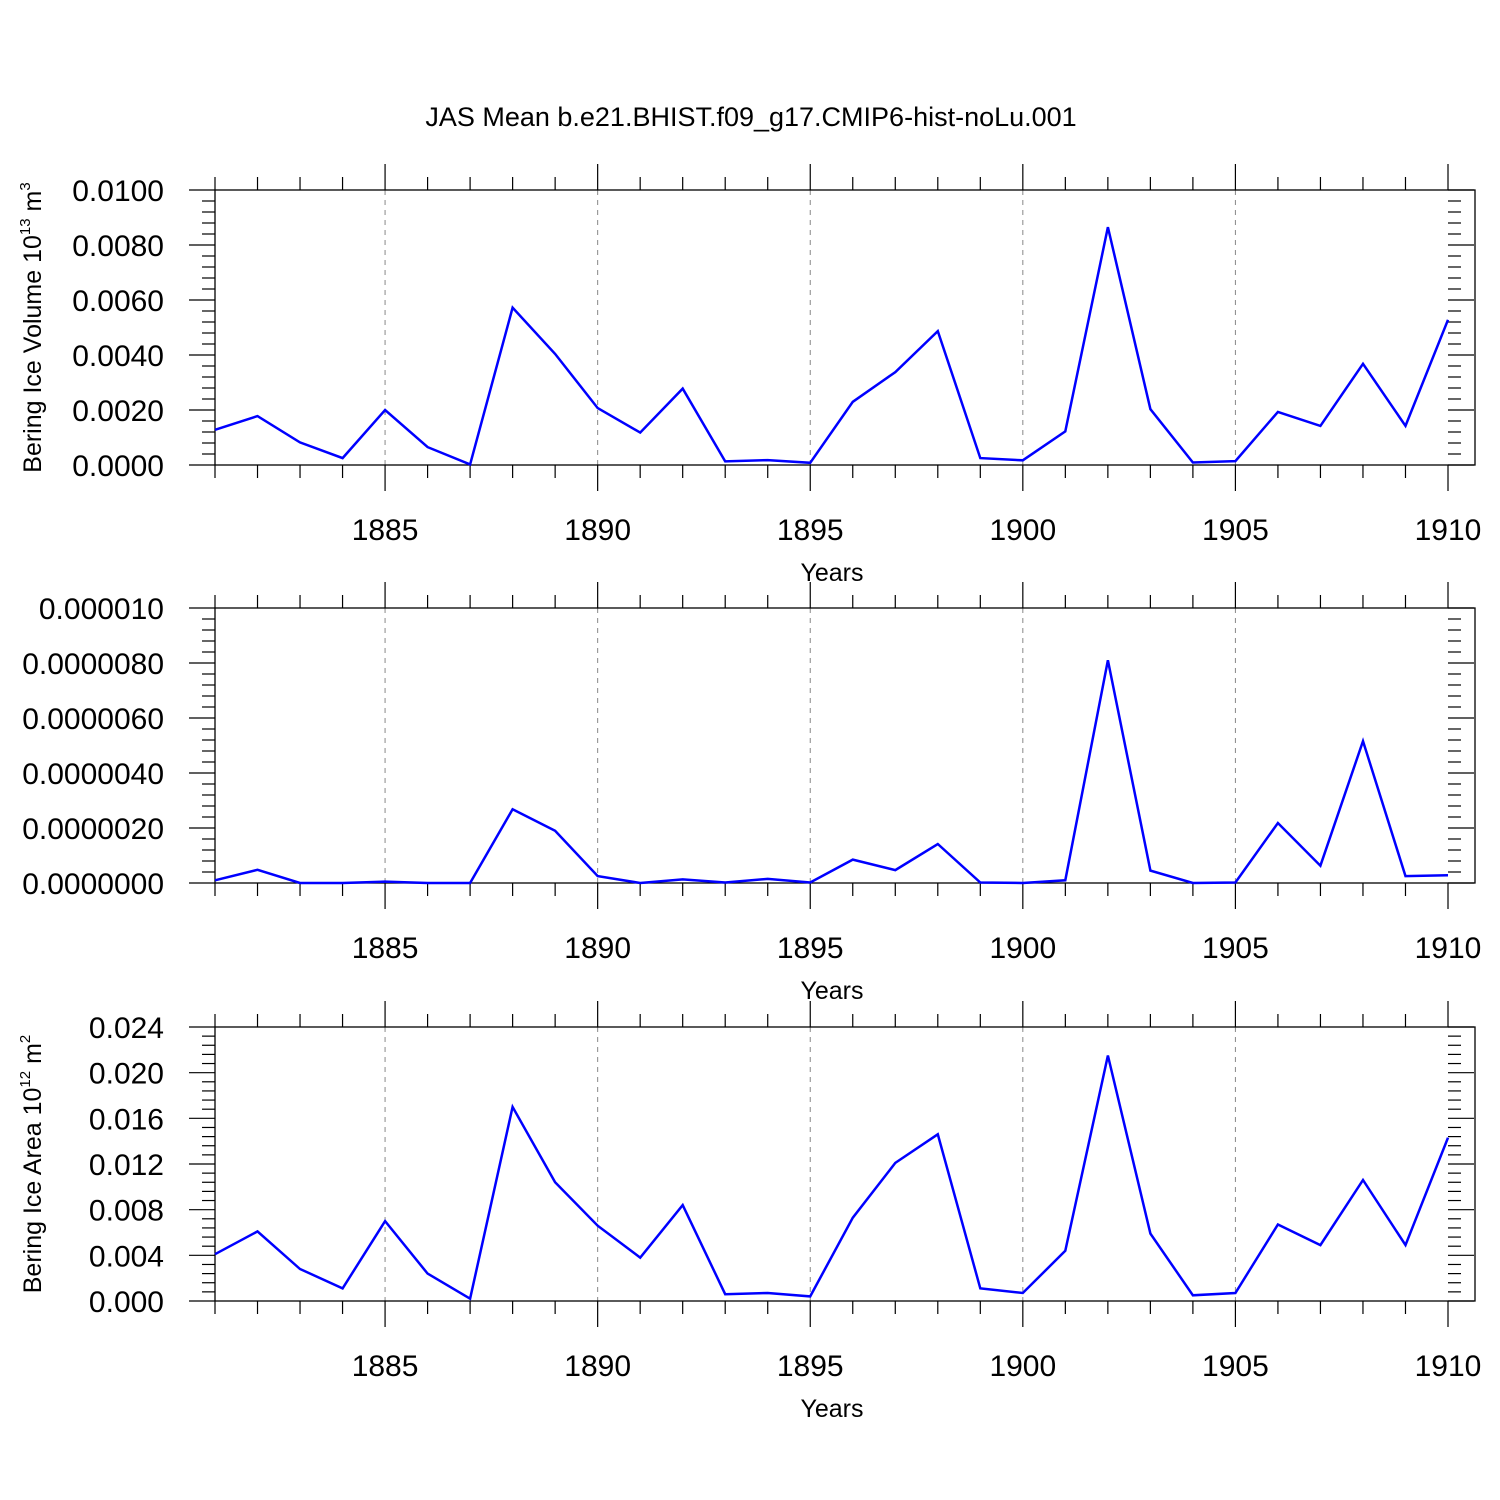 The width and height of the screenshot is (1500, 1500). I want to click on y-axis-label-exponent: 13, so click(25, 226).